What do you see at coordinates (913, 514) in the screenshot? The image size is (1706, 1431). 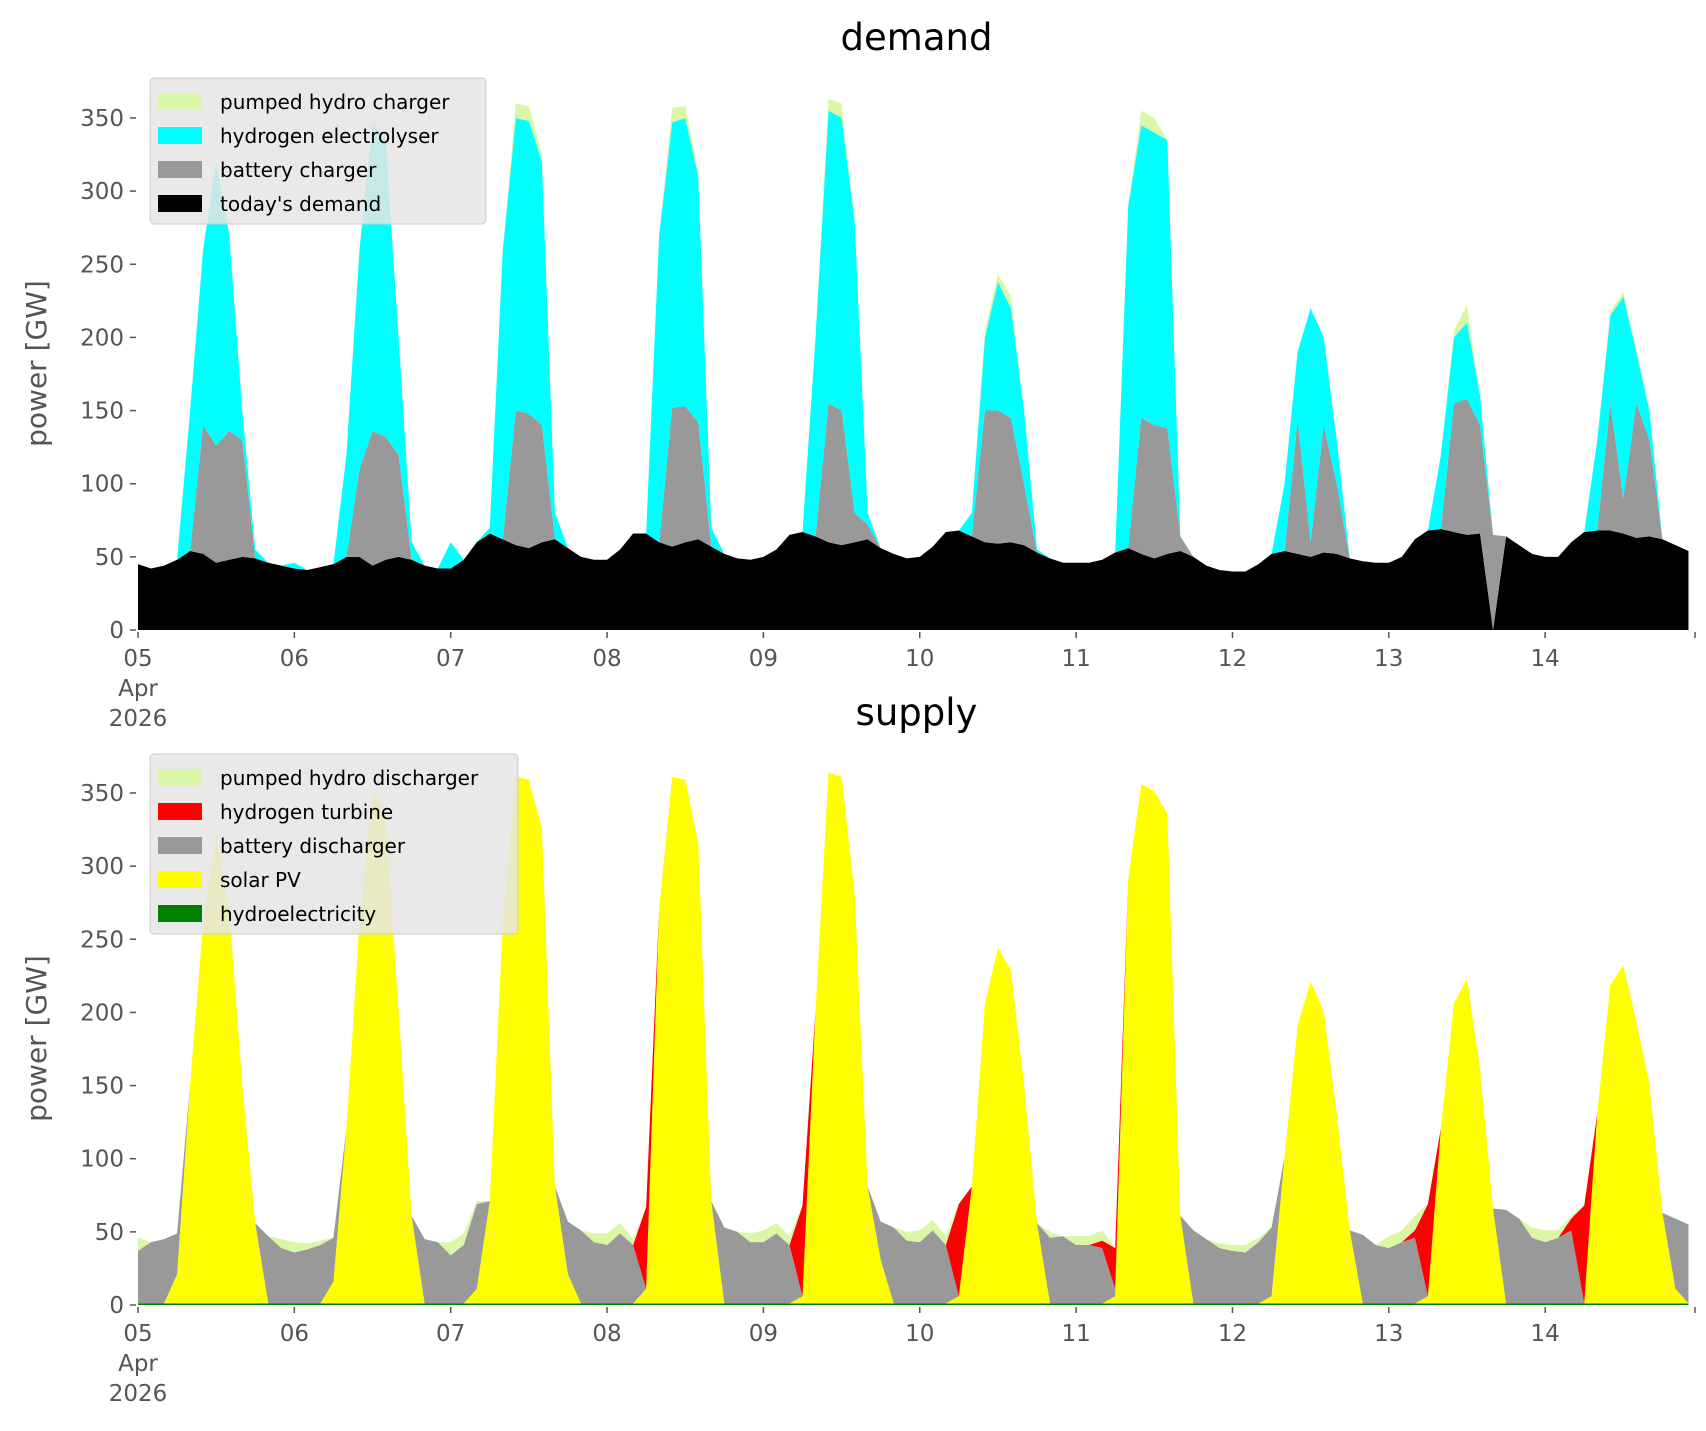 I see `area-battery-charger` at bounding box center [913, 514].